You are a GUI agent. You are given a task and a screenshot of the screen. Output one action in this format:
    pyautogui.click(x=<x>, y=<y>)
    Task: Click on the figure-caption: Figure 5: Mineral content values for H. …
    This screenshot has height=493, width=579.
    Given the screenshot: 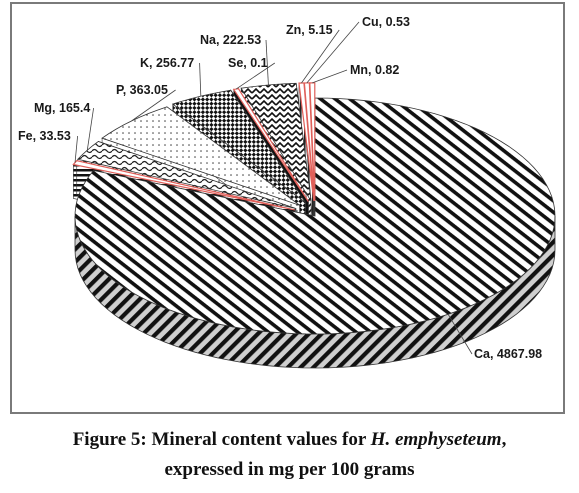 What is the action you would take?
    pyautogui.click(x=289, y=455)
    